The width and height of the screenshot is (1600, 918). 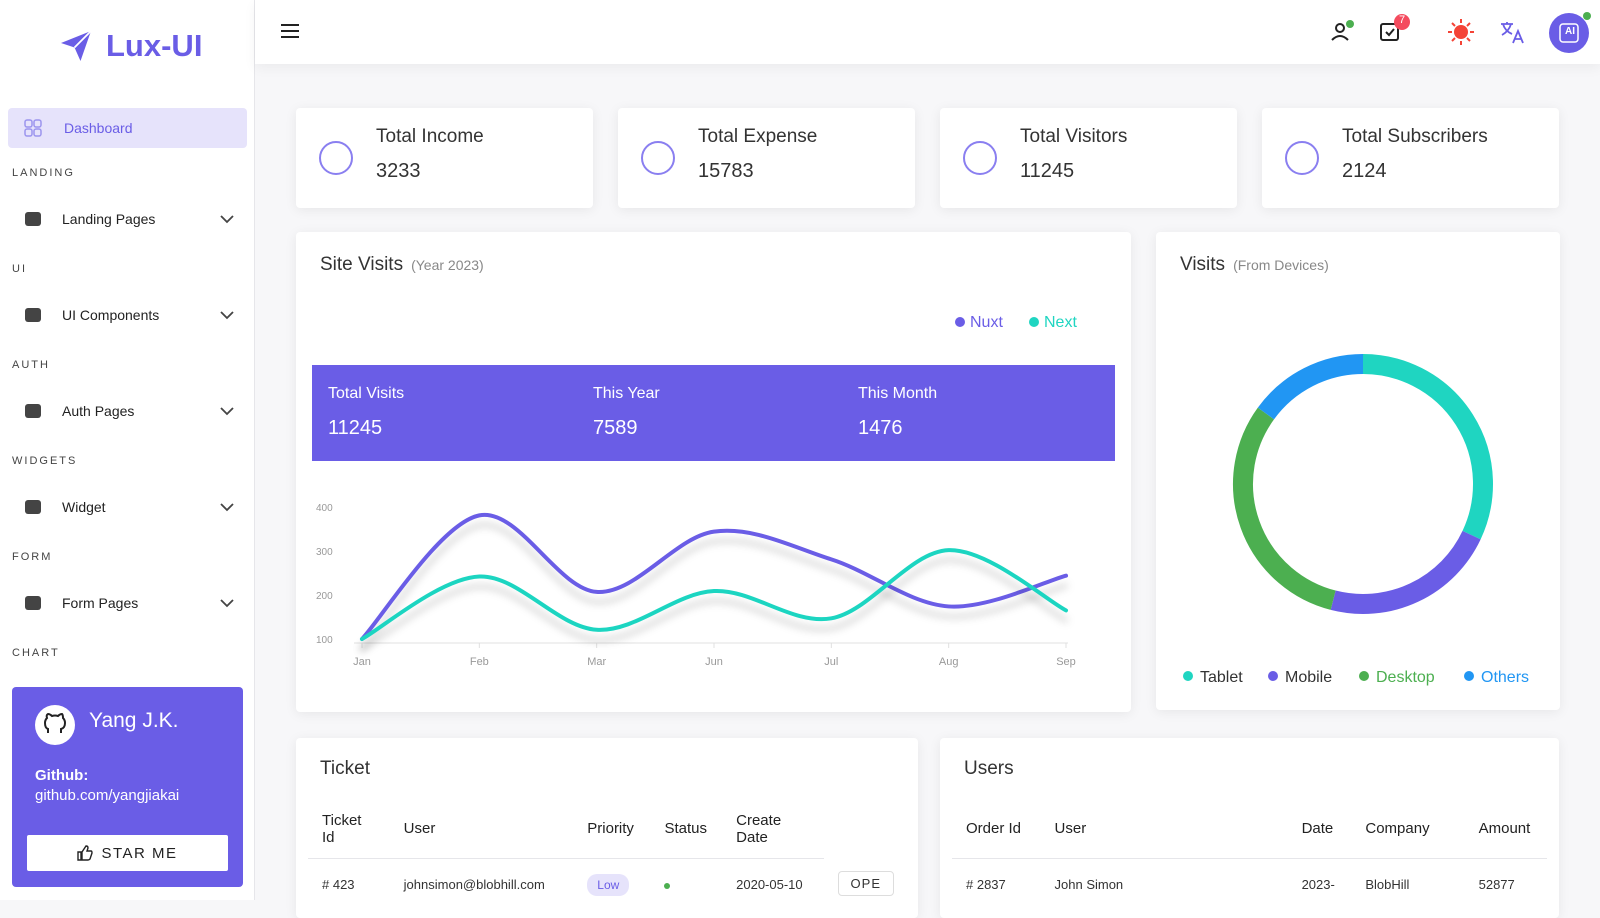 What do you see at coordinates (127, 853) in the screenshot?
I see `star-button: STAR ME` at bounding box center [127, 853].